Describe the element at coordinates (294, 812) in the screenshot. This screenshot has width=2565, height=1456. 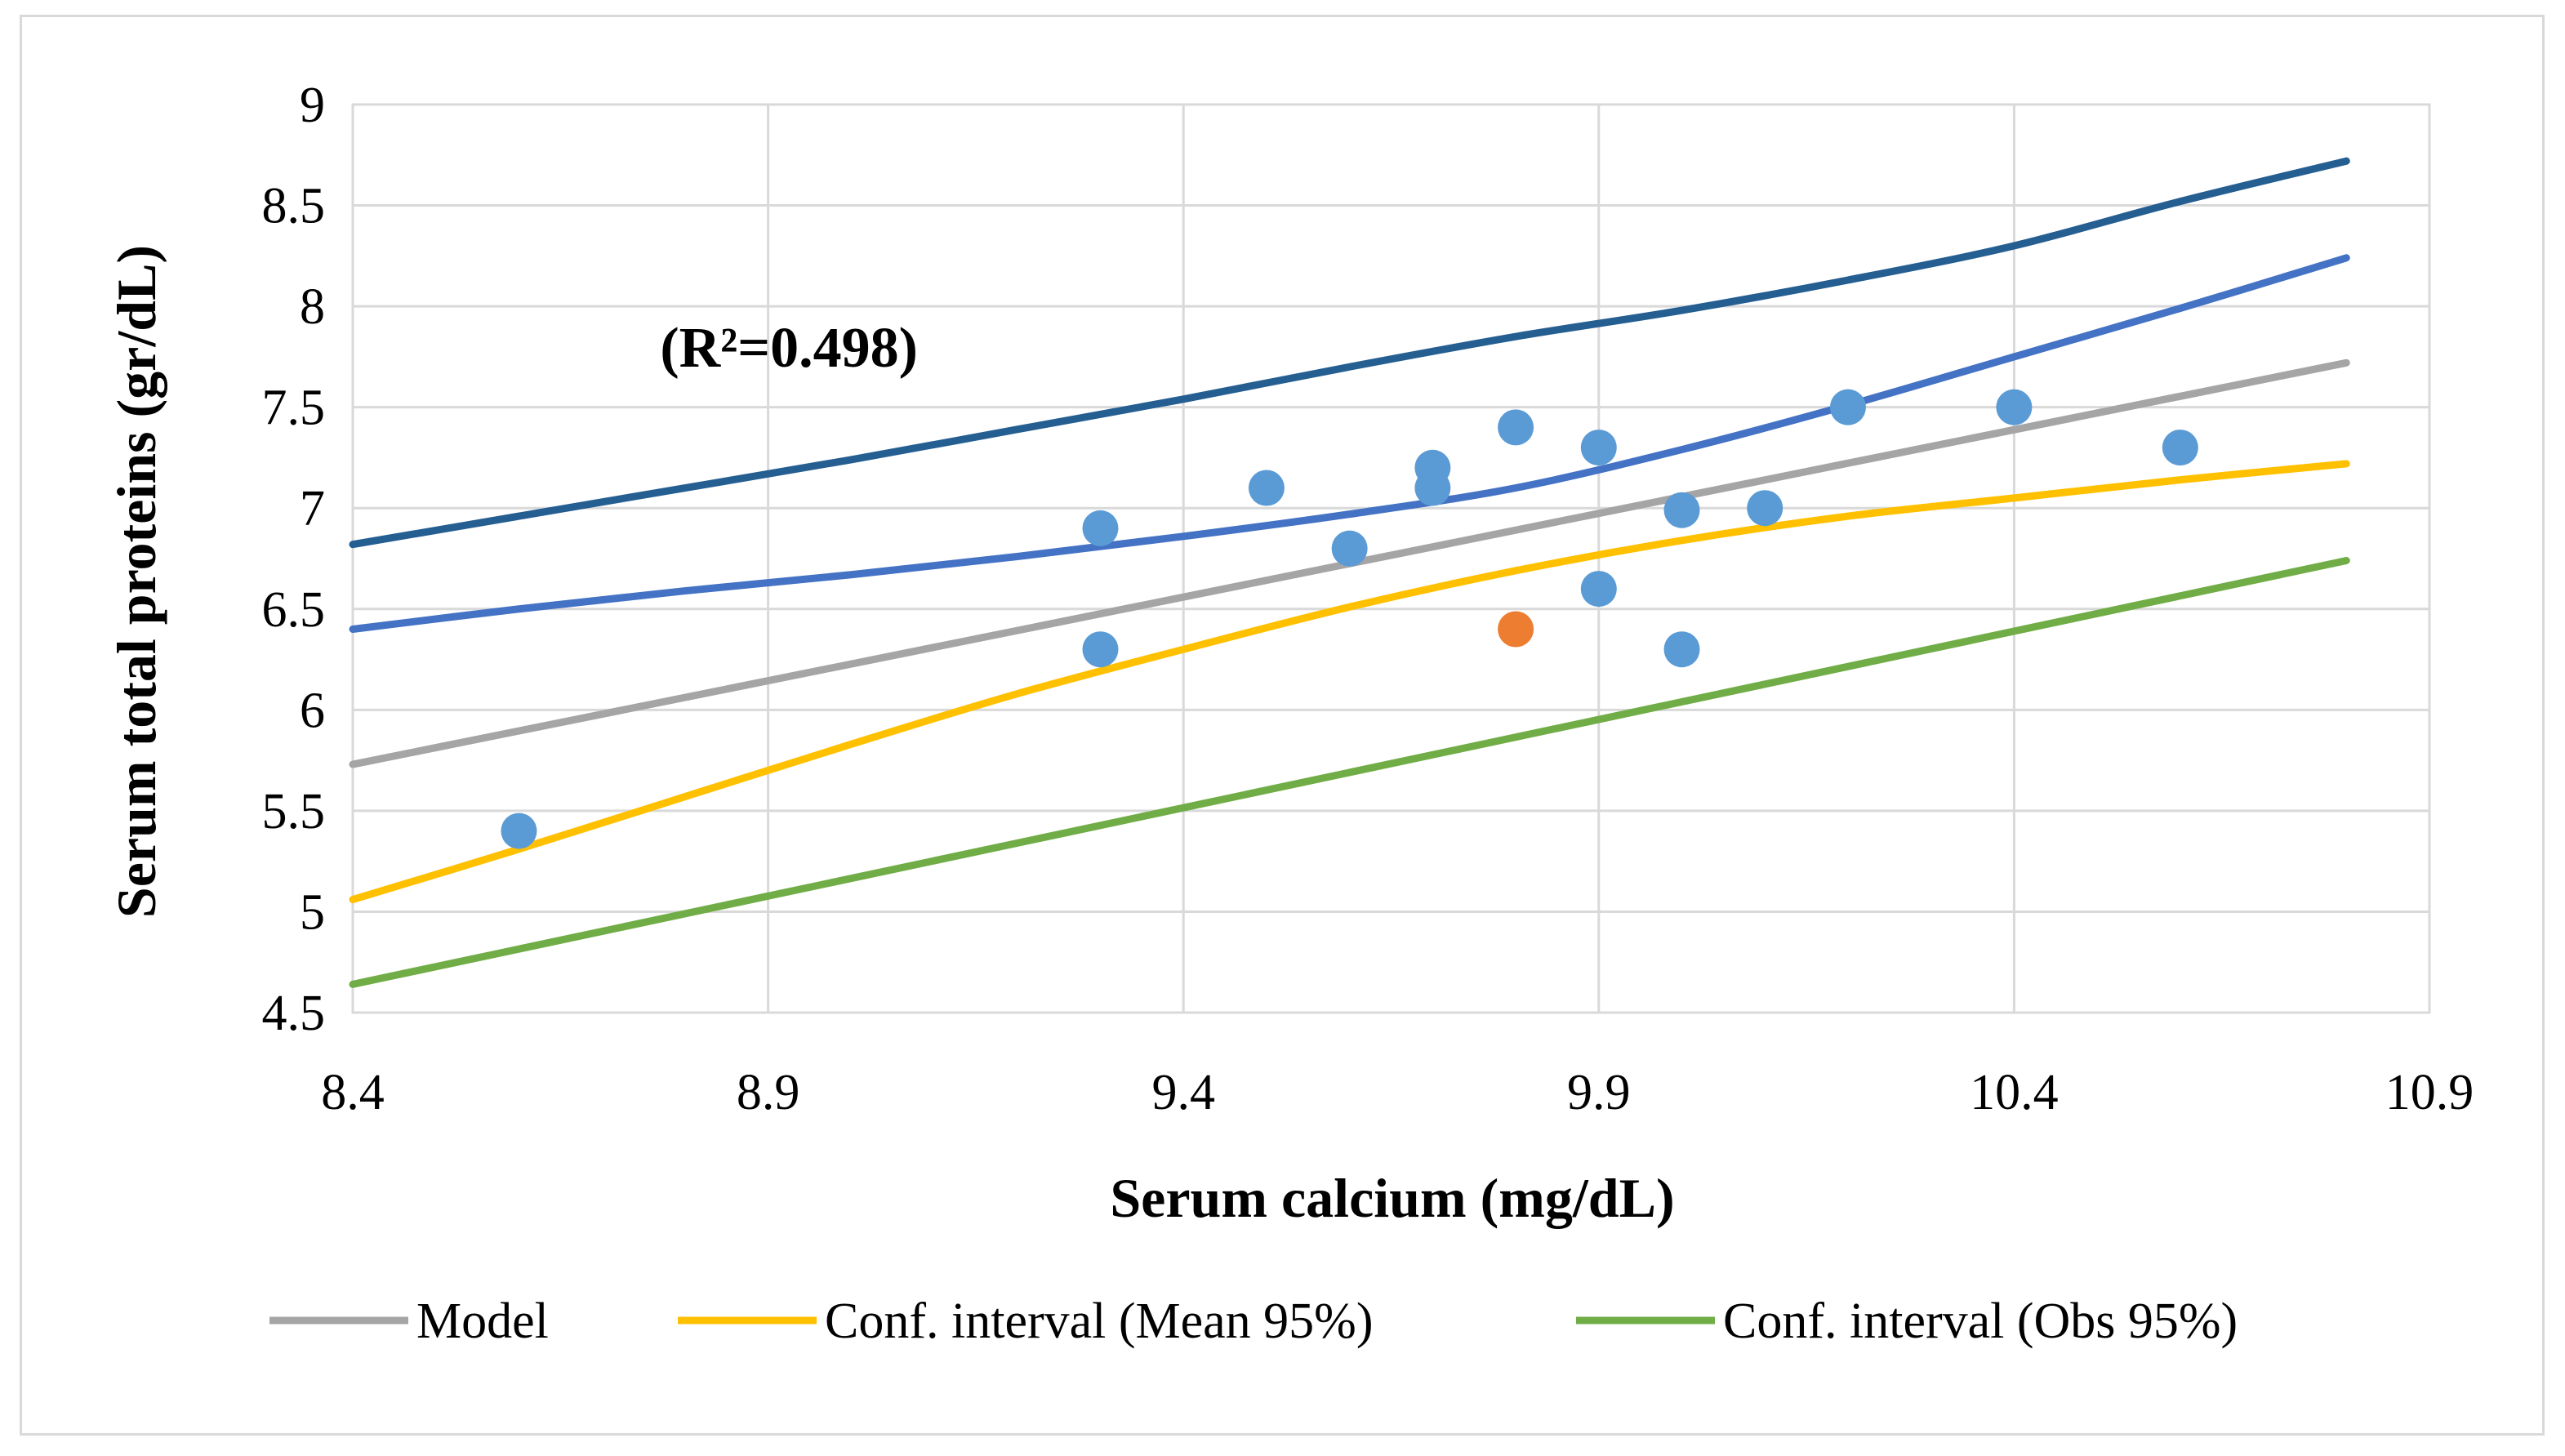
I see `y-tick-label: 5.5` at that location.